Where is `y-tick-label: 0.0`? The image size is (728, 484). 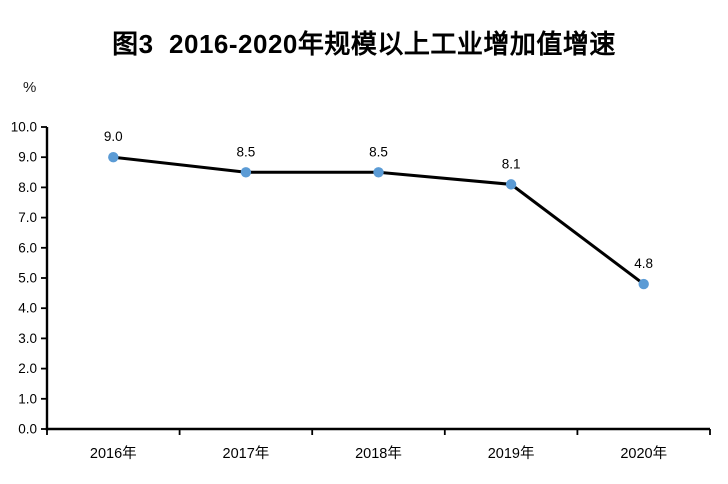
y-tick-label: 0.0 is located at coordinates (27, 429).